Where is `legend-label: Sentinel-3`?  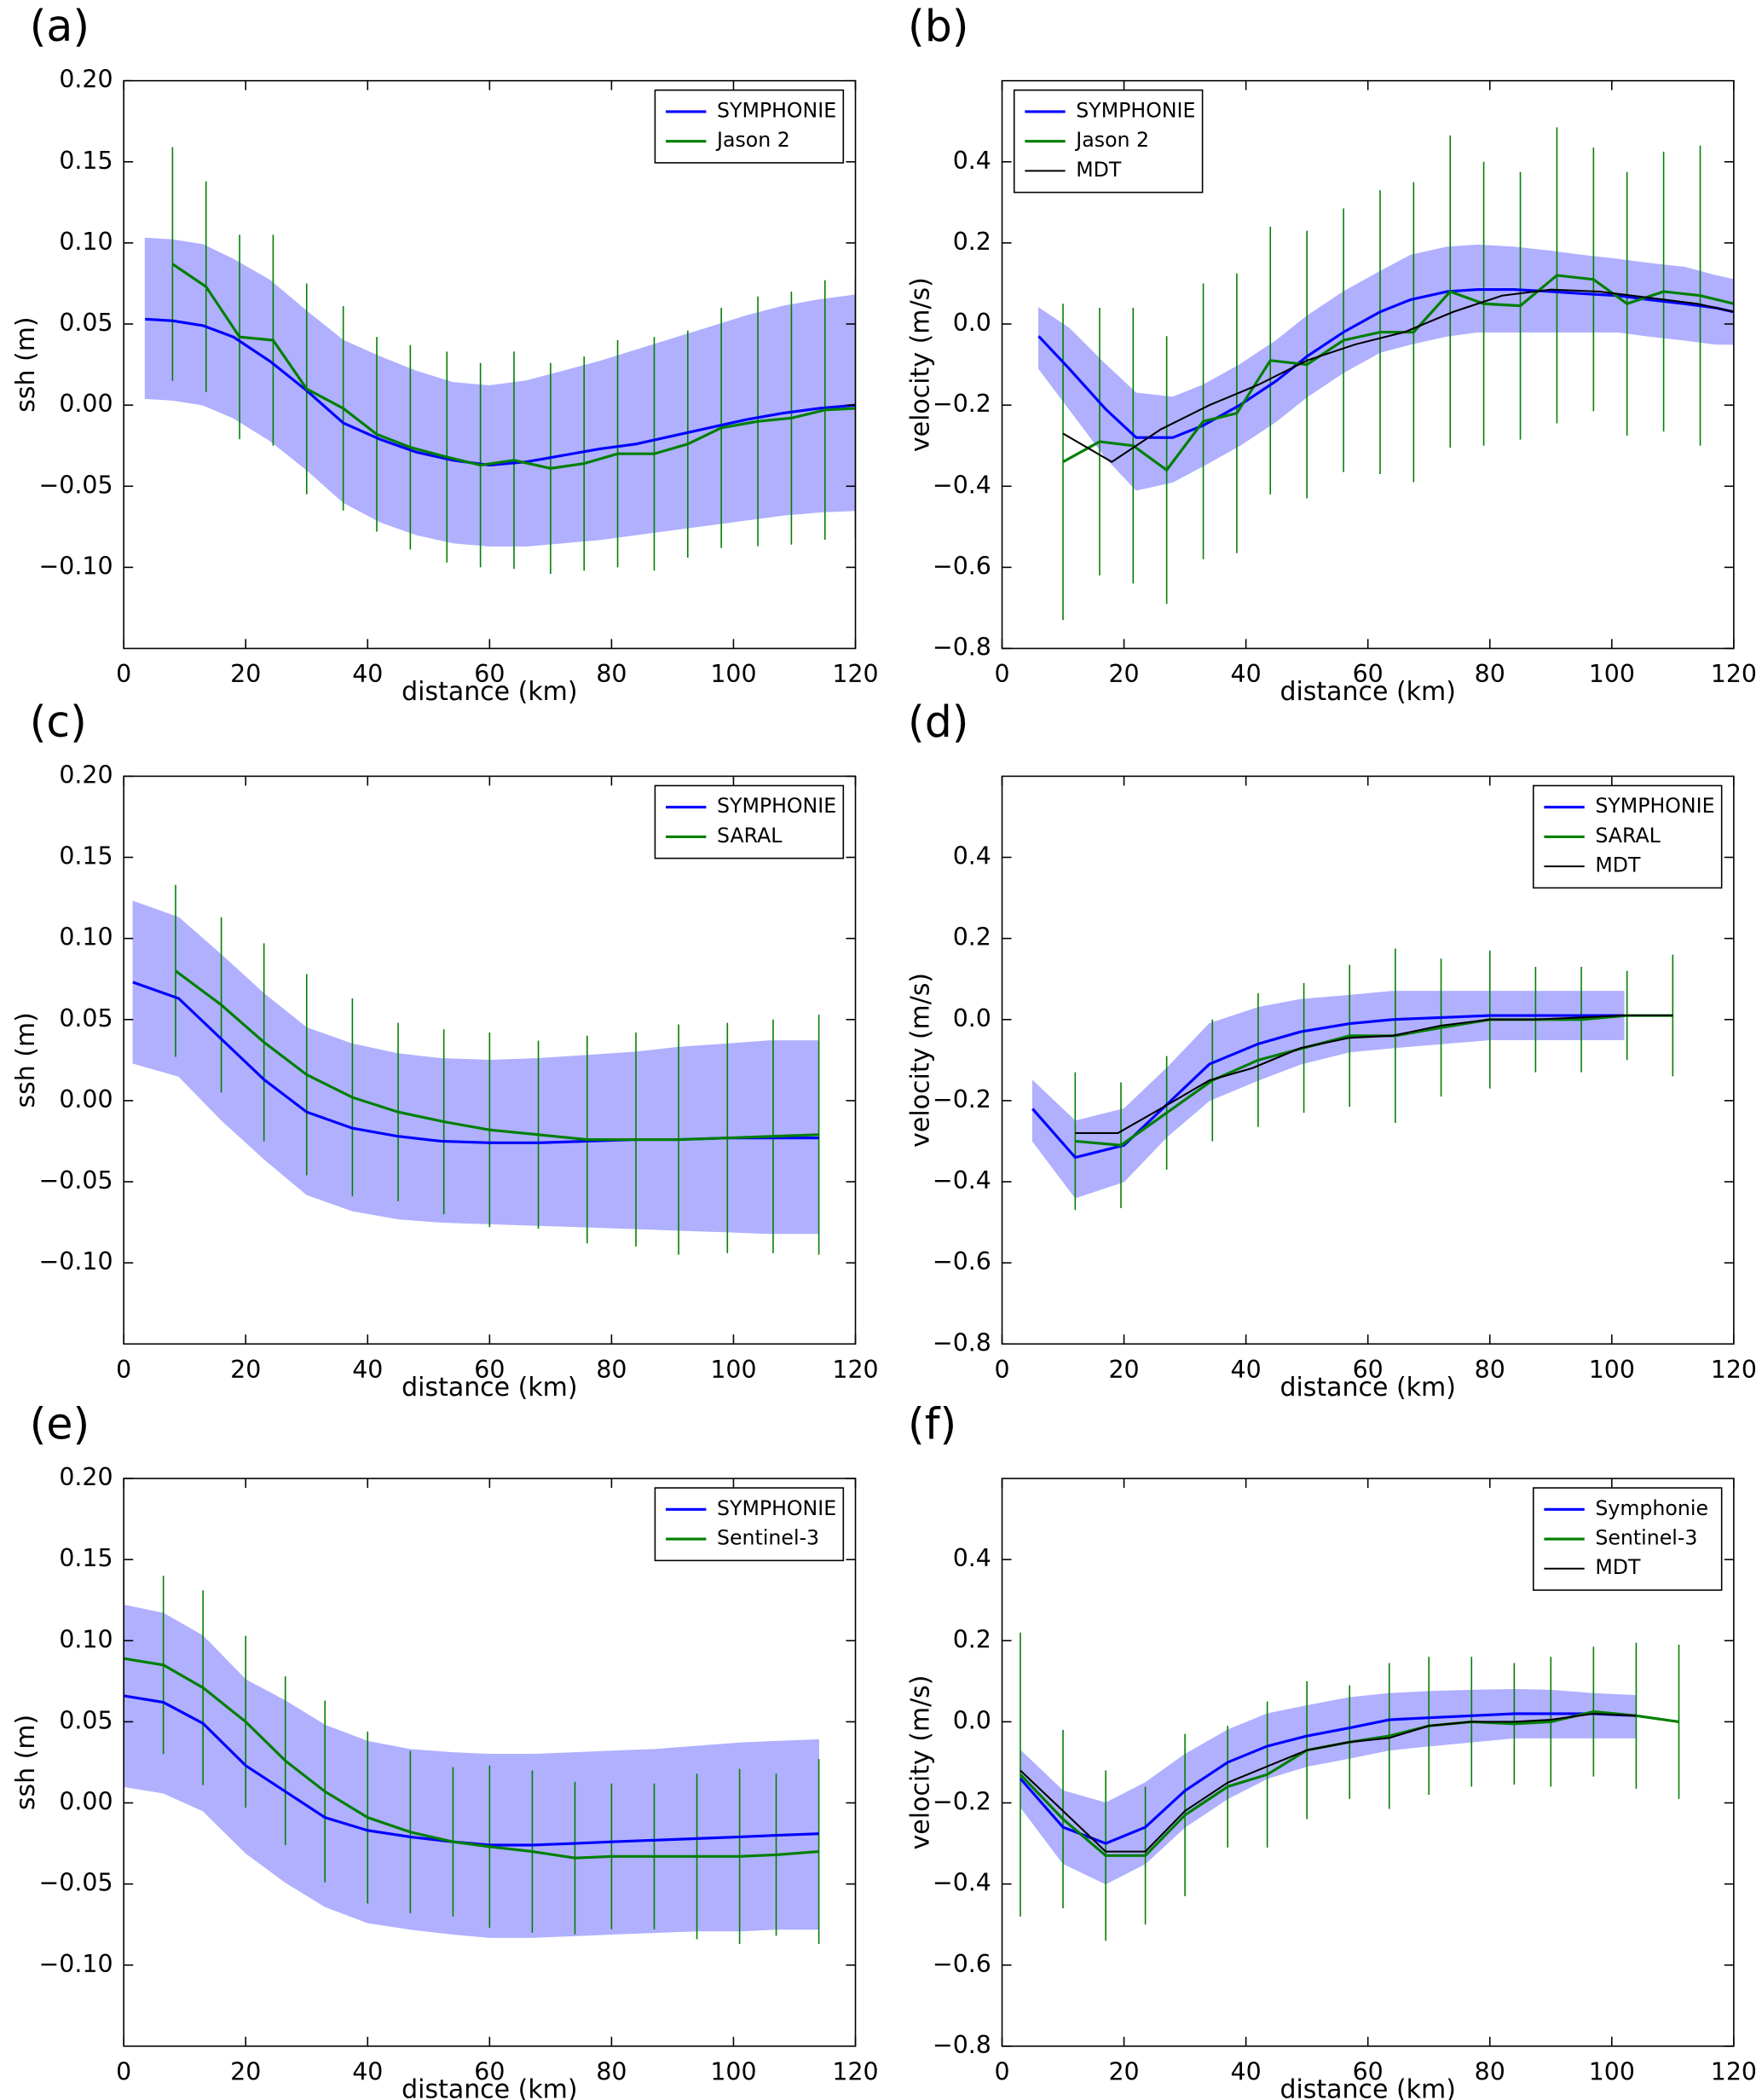 legend-label: Sentinel-3 is located at coordinates (1646, 1538).